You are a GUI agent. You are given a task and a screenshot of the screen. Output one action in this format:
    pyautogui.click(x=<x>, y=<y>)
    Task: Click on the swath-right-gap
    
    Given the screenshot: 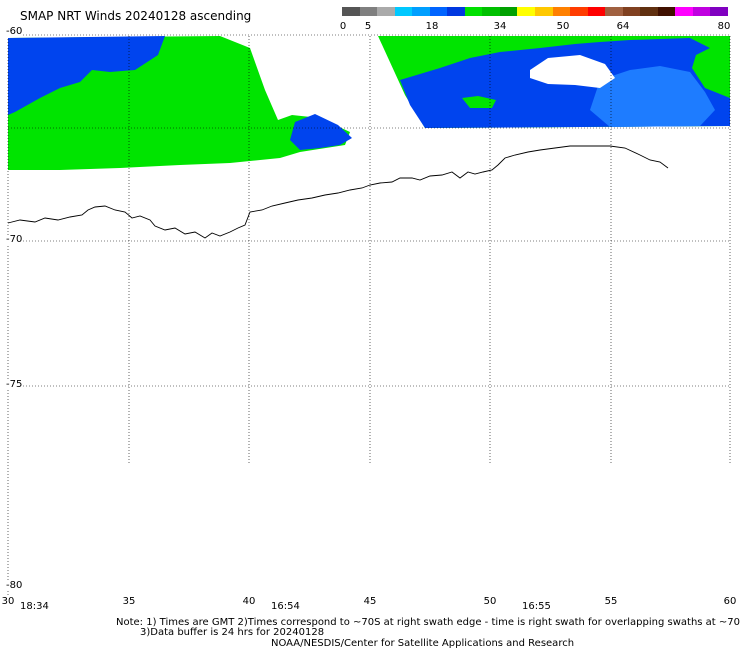 What is the action you would take?
    pyautogui.click(x=572, y=71)
    